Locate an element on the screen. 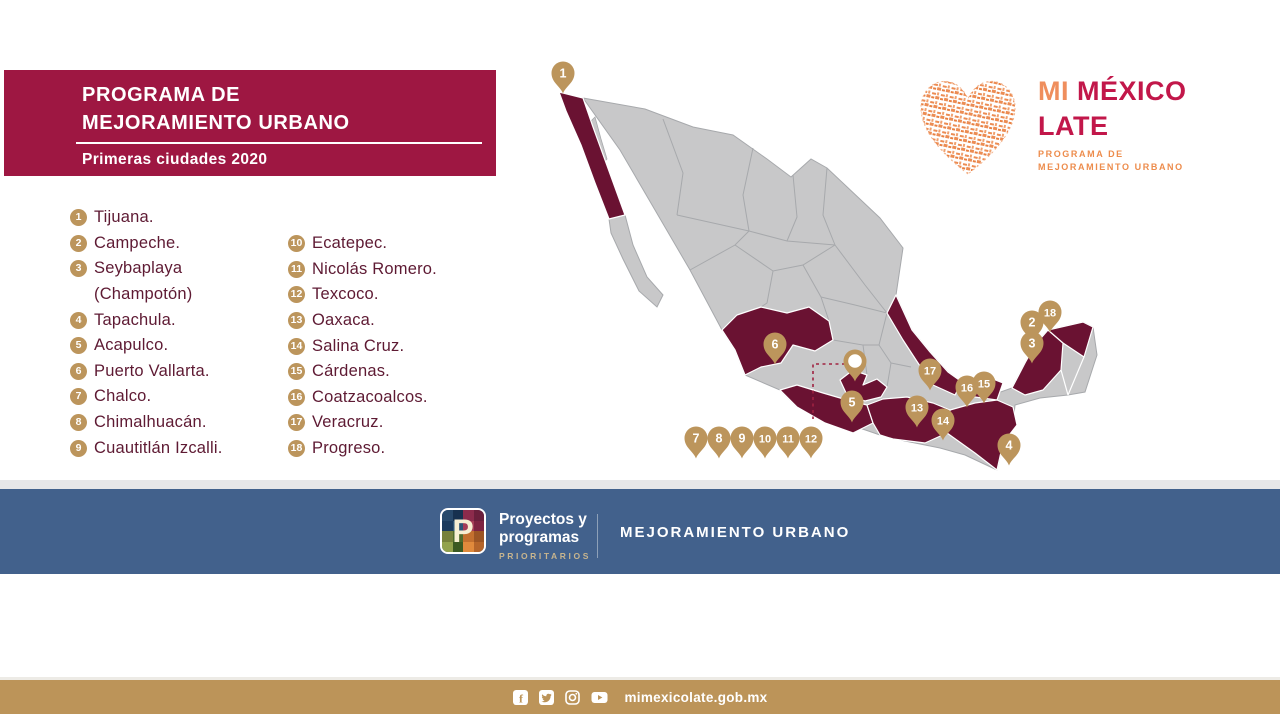  city-name-label: Puerto Vallarta. is located at coordinates (152, 370).